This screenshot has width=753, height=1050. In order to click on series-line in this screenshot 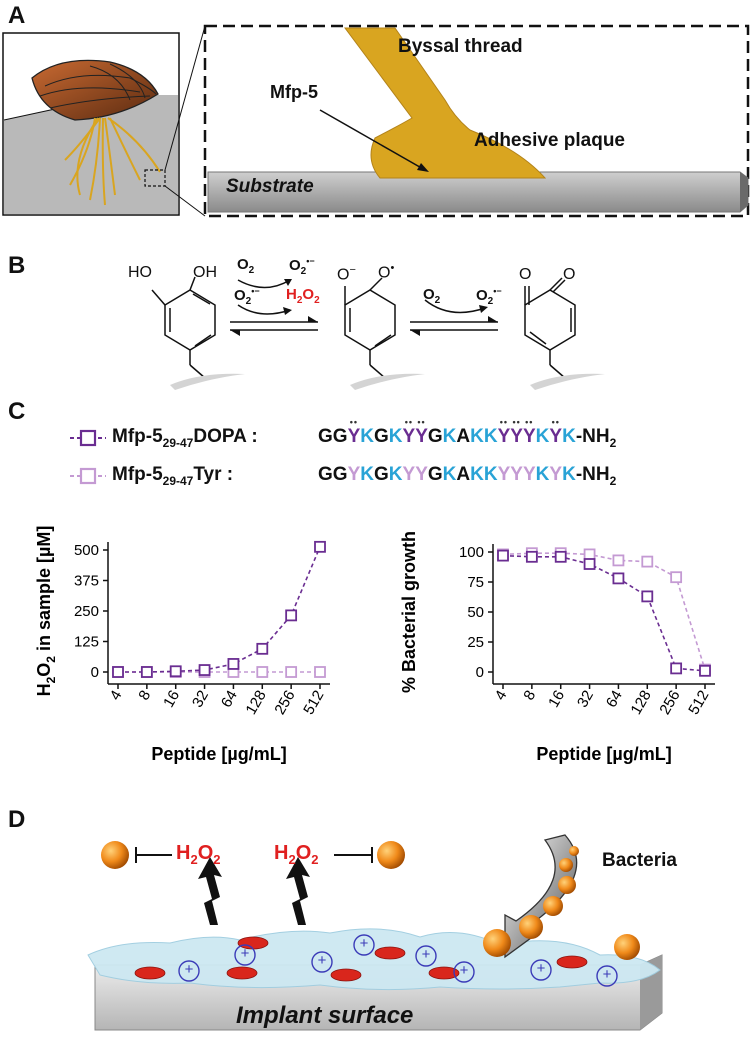, I will do `click(604, 611)`.